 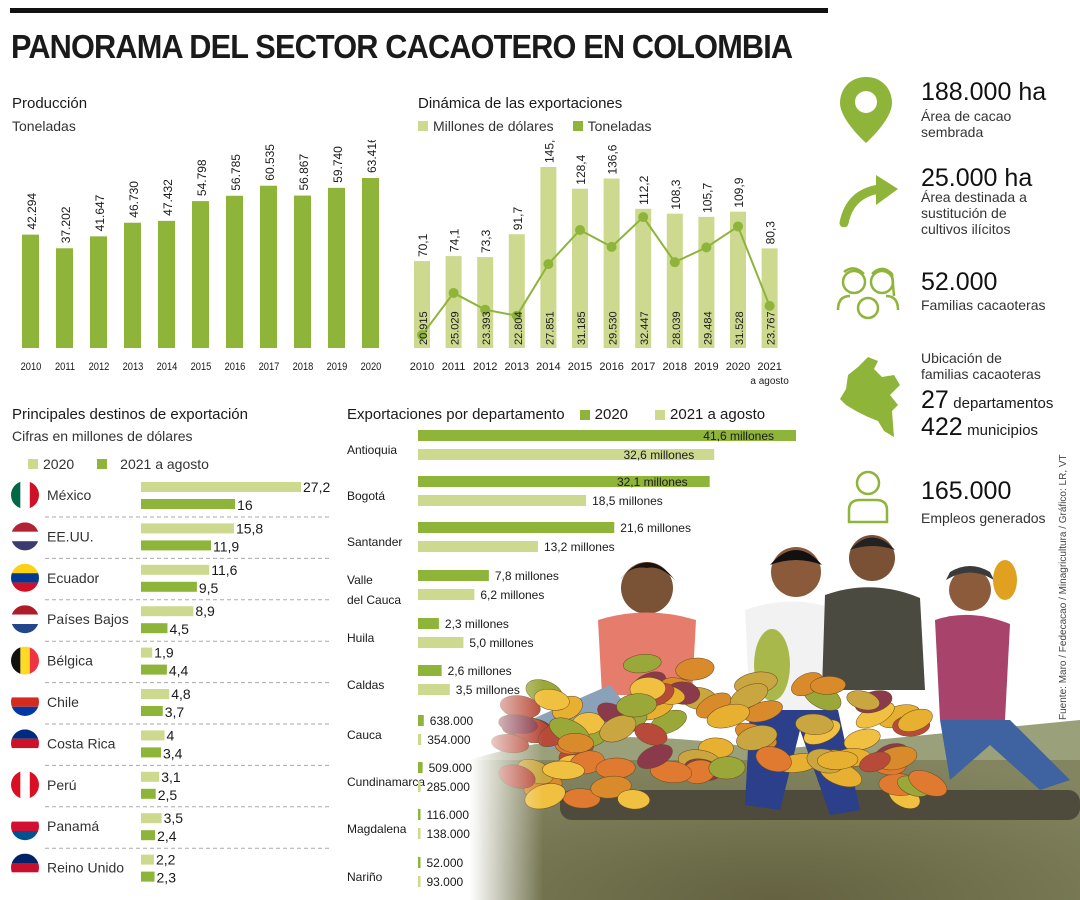 What do you see at coordinates (769, 381) in the screenshot?
I see `exports-year-note: a agosto` at bounding box center [769, 381].